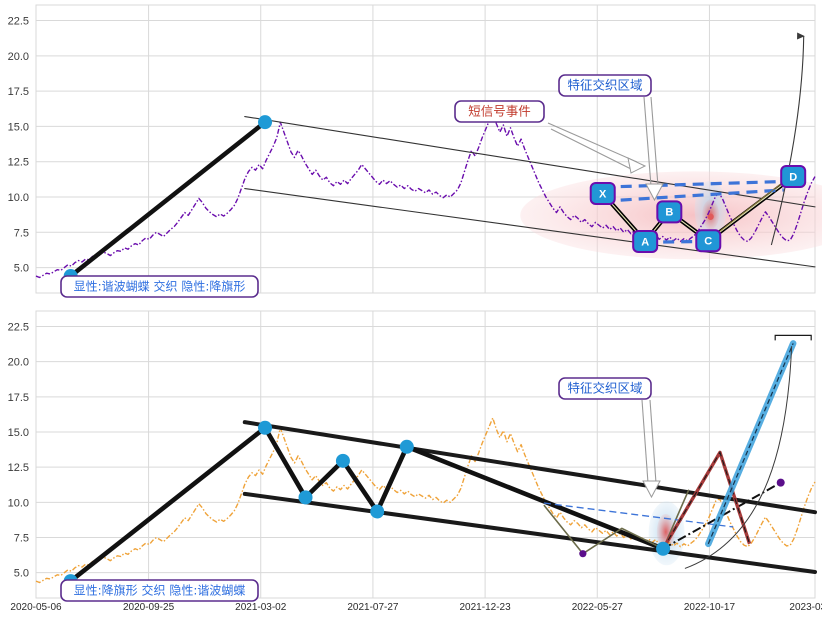 The width and height of the screenshot is (822, 617). I want to click on x-axis-tick-label: 2021-07-27, so click(373, 607).